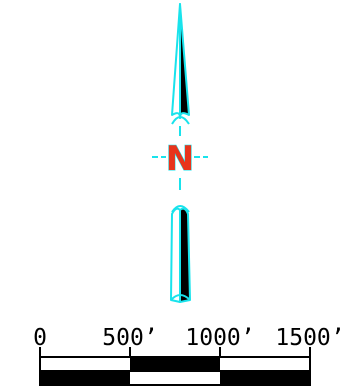  I want to click on north-letter: N, so click(180, 159).